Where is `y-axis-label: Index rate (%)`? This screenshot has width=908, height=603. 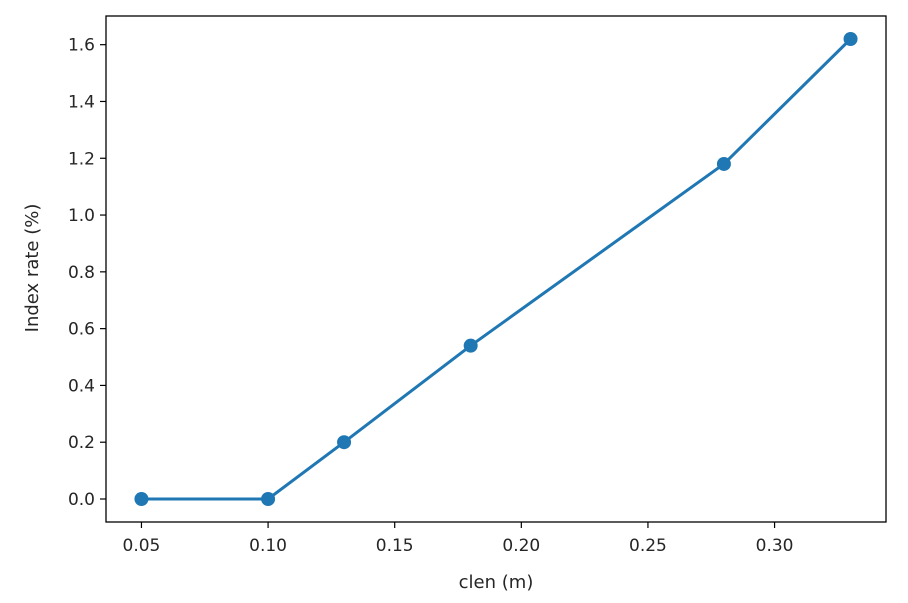 y-axis-label: Index rate (%) is located at coordinates (32, 268).